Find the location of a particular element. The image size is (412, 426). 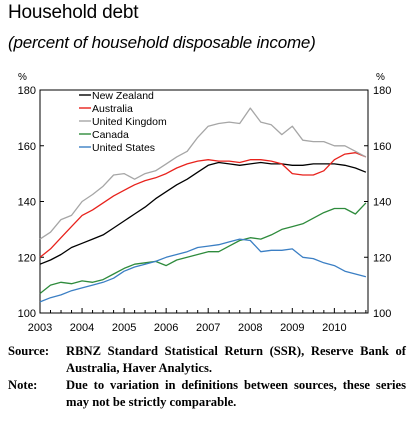

chart-title: Household debt is located at coordinates (73, 12).